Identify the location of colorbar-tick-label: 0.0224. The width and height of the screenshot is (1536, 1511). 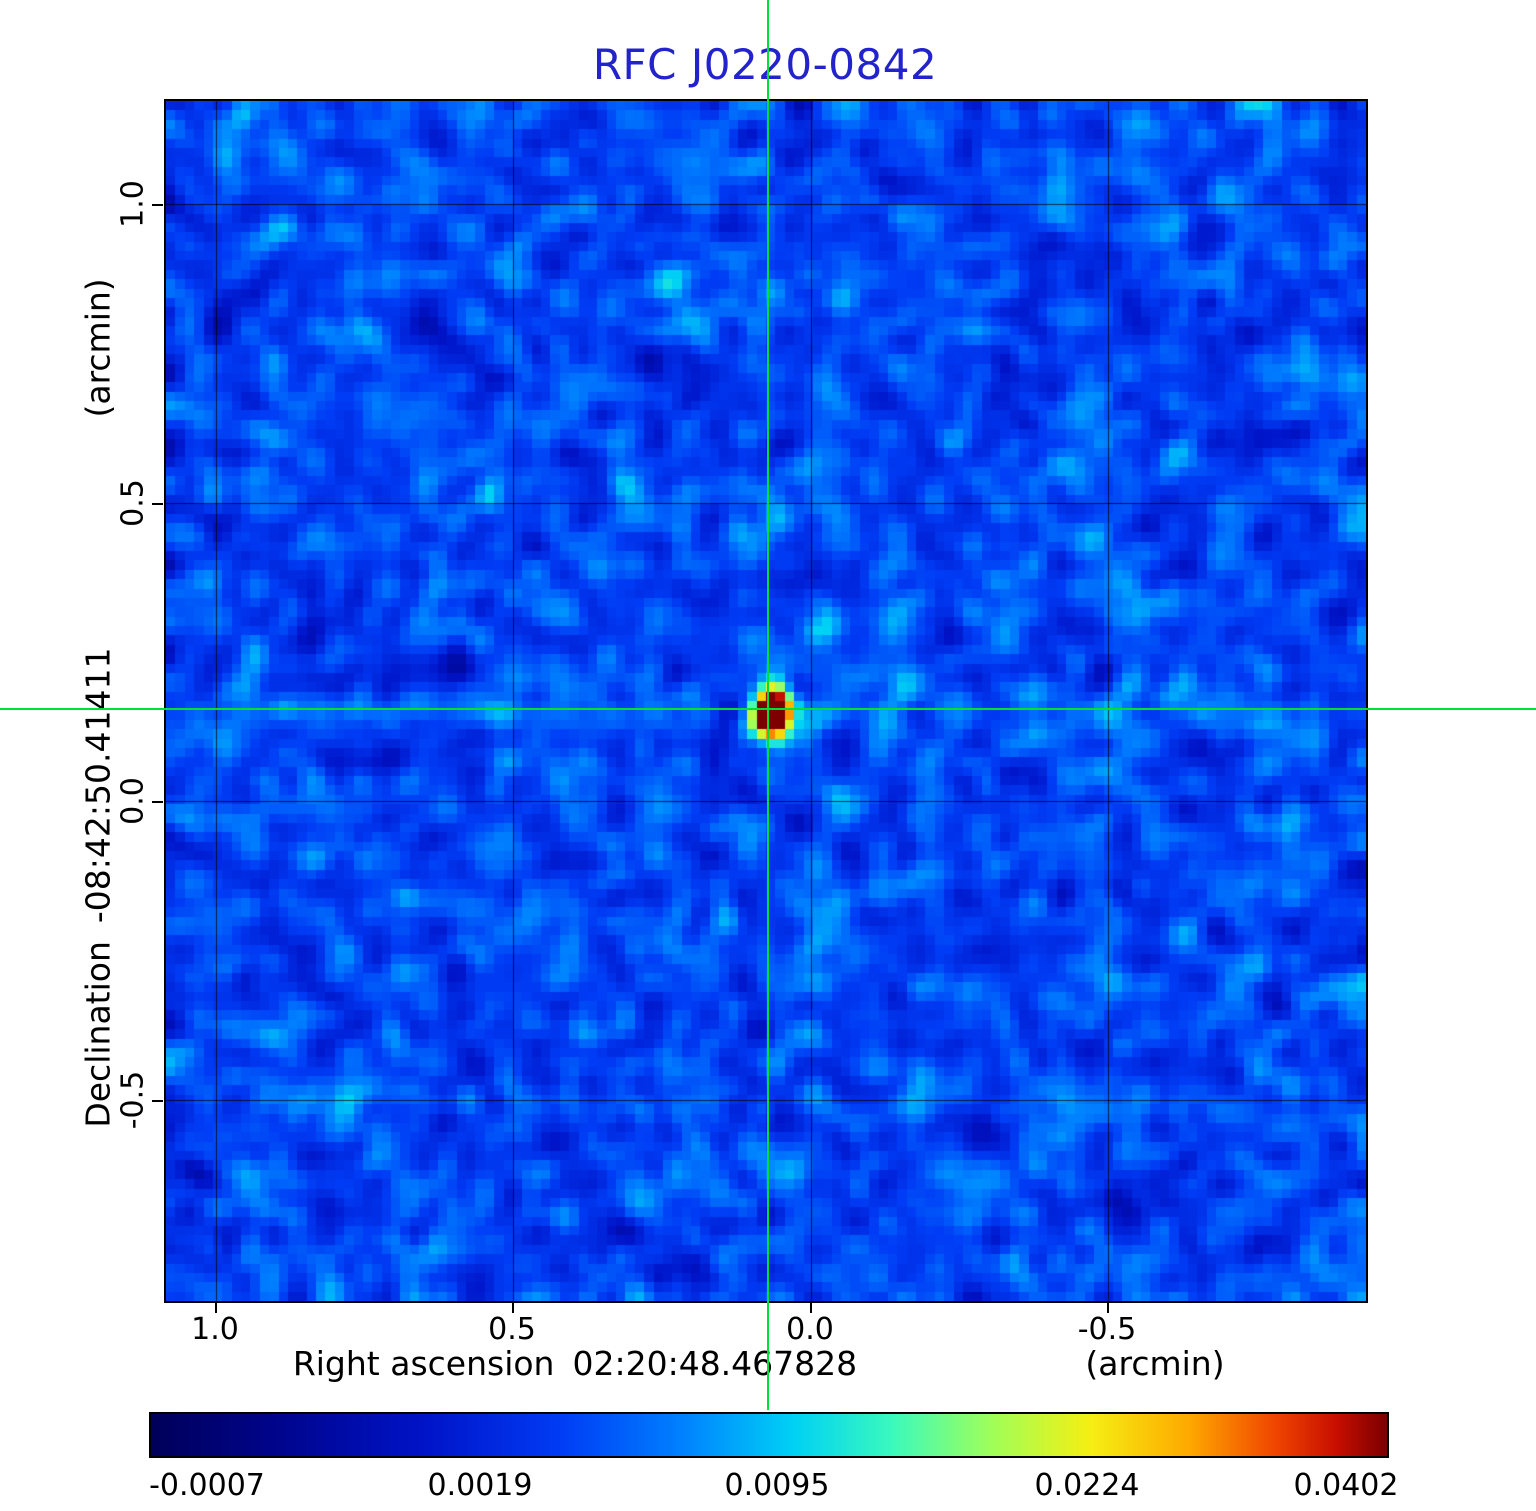
(1087, 1485).